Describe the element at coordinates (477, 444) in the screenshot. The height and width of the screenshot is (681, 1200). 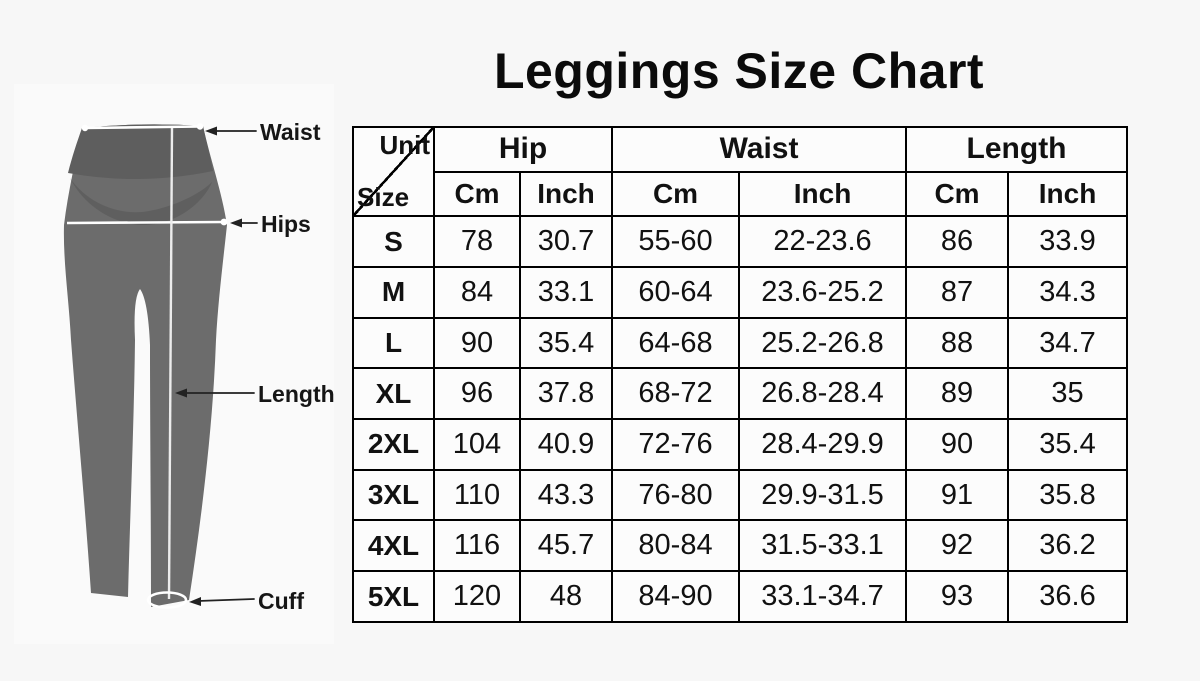
I see `table-cell: 104` at that location.